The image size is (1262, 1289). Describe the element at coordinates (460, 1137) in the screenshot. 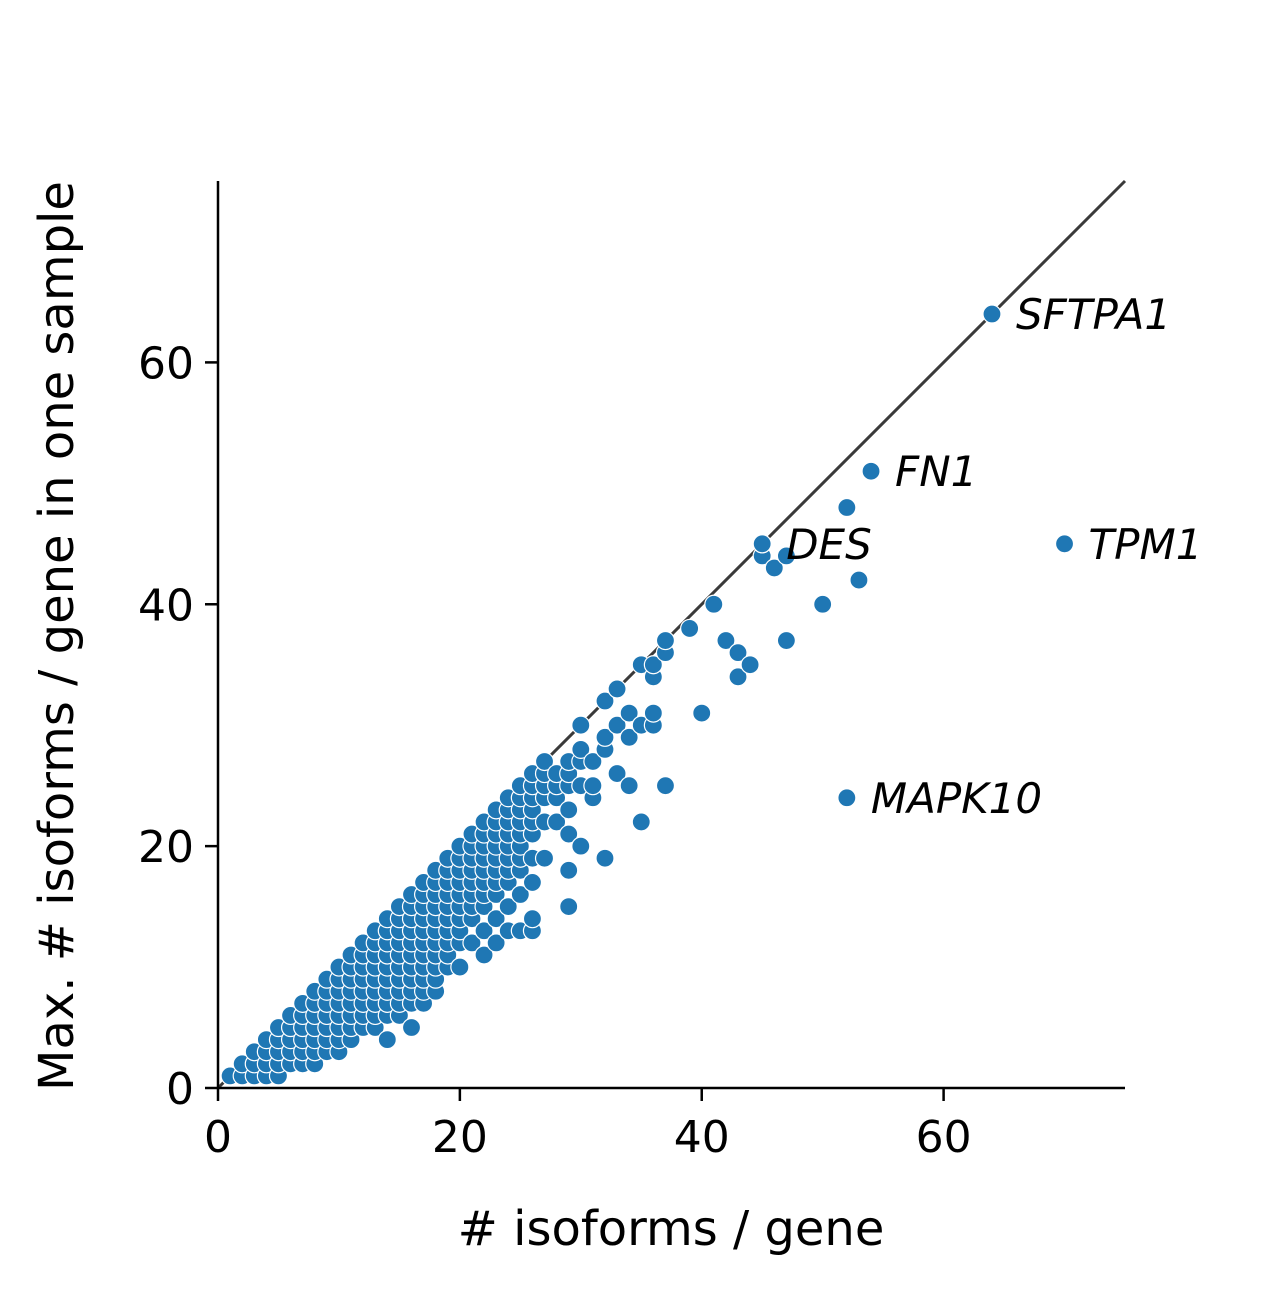

I see `x-tick-label: 20` at that location.